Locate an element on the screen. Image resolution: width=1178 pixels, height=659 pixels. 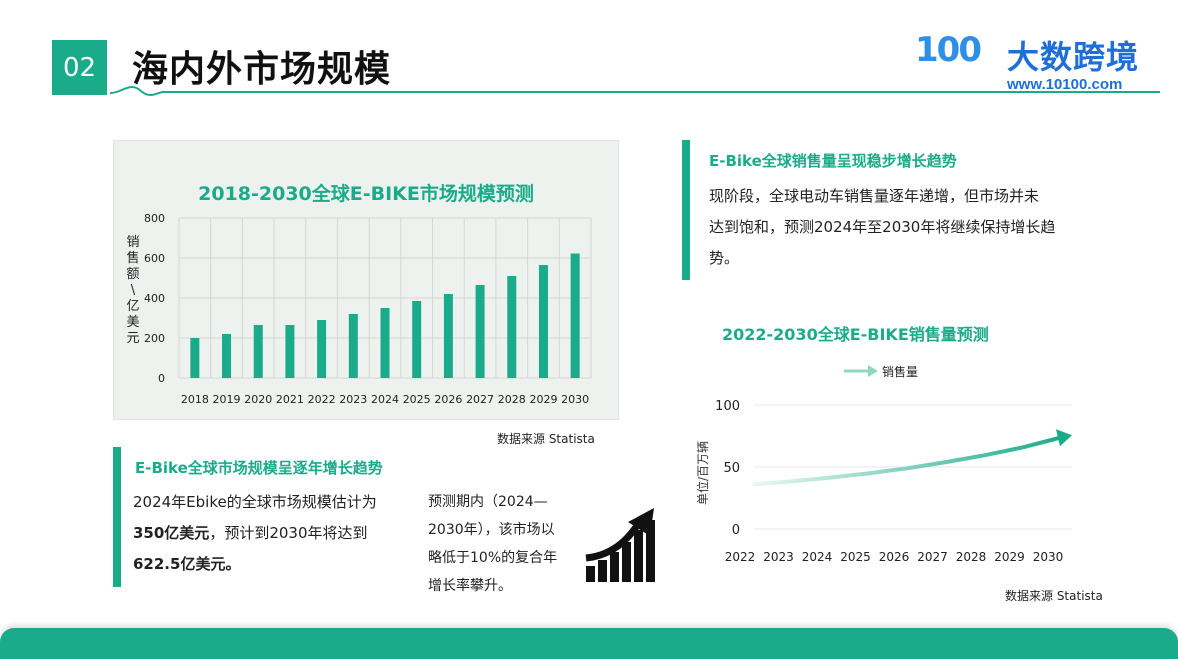
y-tick-label: 600 is located at coordinates (154, 258).